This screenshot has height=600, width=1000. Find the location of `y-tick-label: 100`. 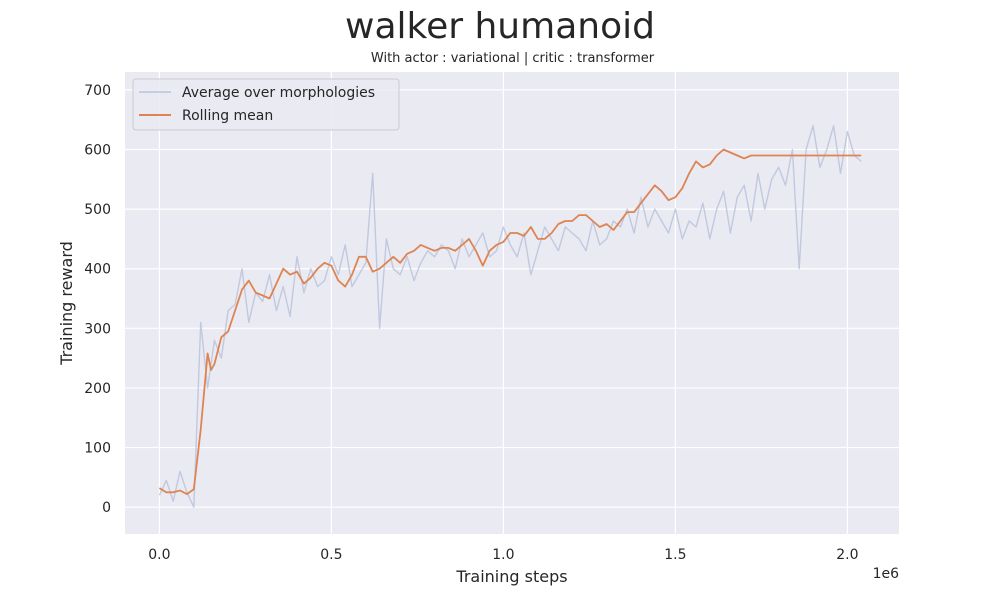

y-tick-label: 100 is located at coordinates (97, 449).